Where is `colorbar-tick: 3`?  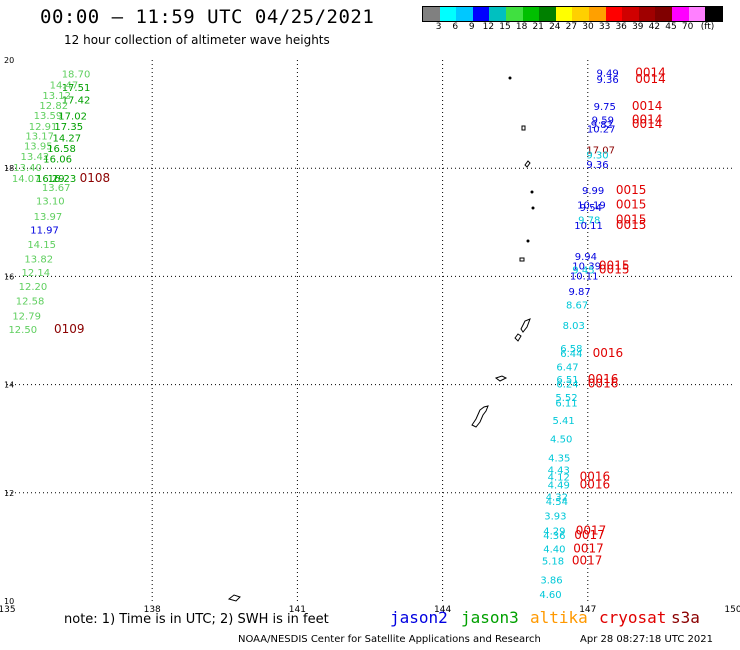
colorbar-tick: 3 is located at coordinates (438, 27).